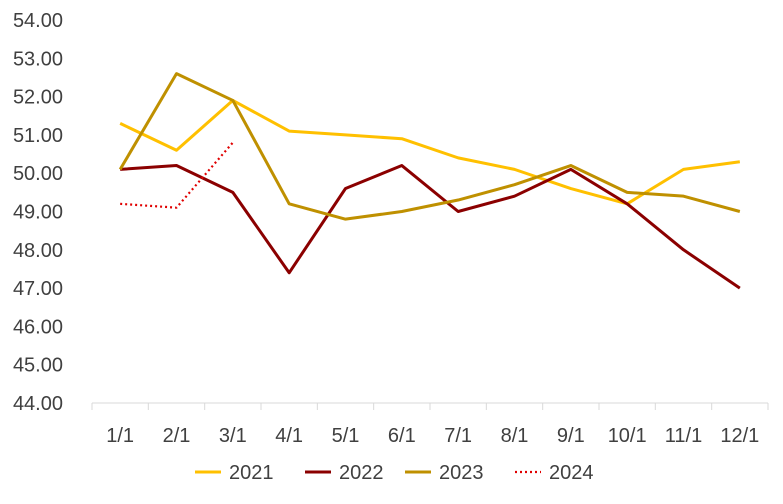  What do you see at coordinates (394, 473) in the screenshot?
I see `legend: 2021 2022 2023 2024` at bounding box center [394, 473].